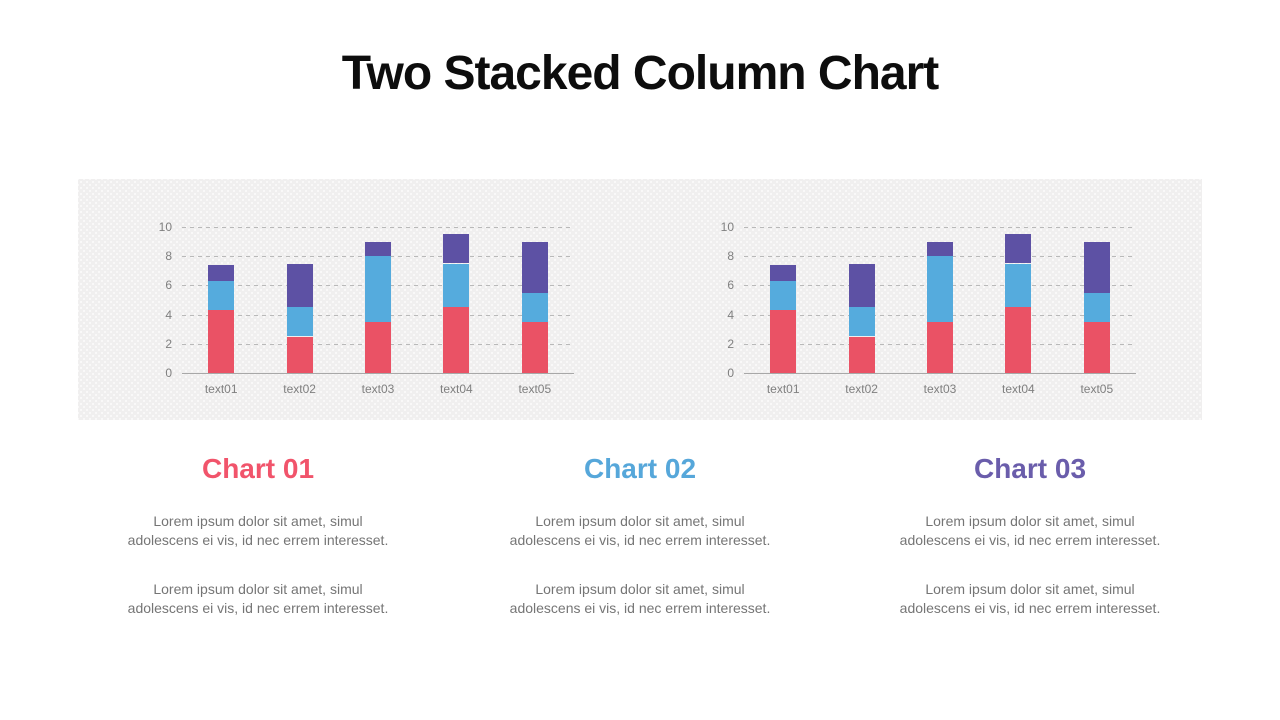  Describe the element at coordinates (360, 307) in the screenshot. I see `stacked-column-chart-left: 0 2 4 6 8 10 text01 text02 text03 text04 text05` at that location.